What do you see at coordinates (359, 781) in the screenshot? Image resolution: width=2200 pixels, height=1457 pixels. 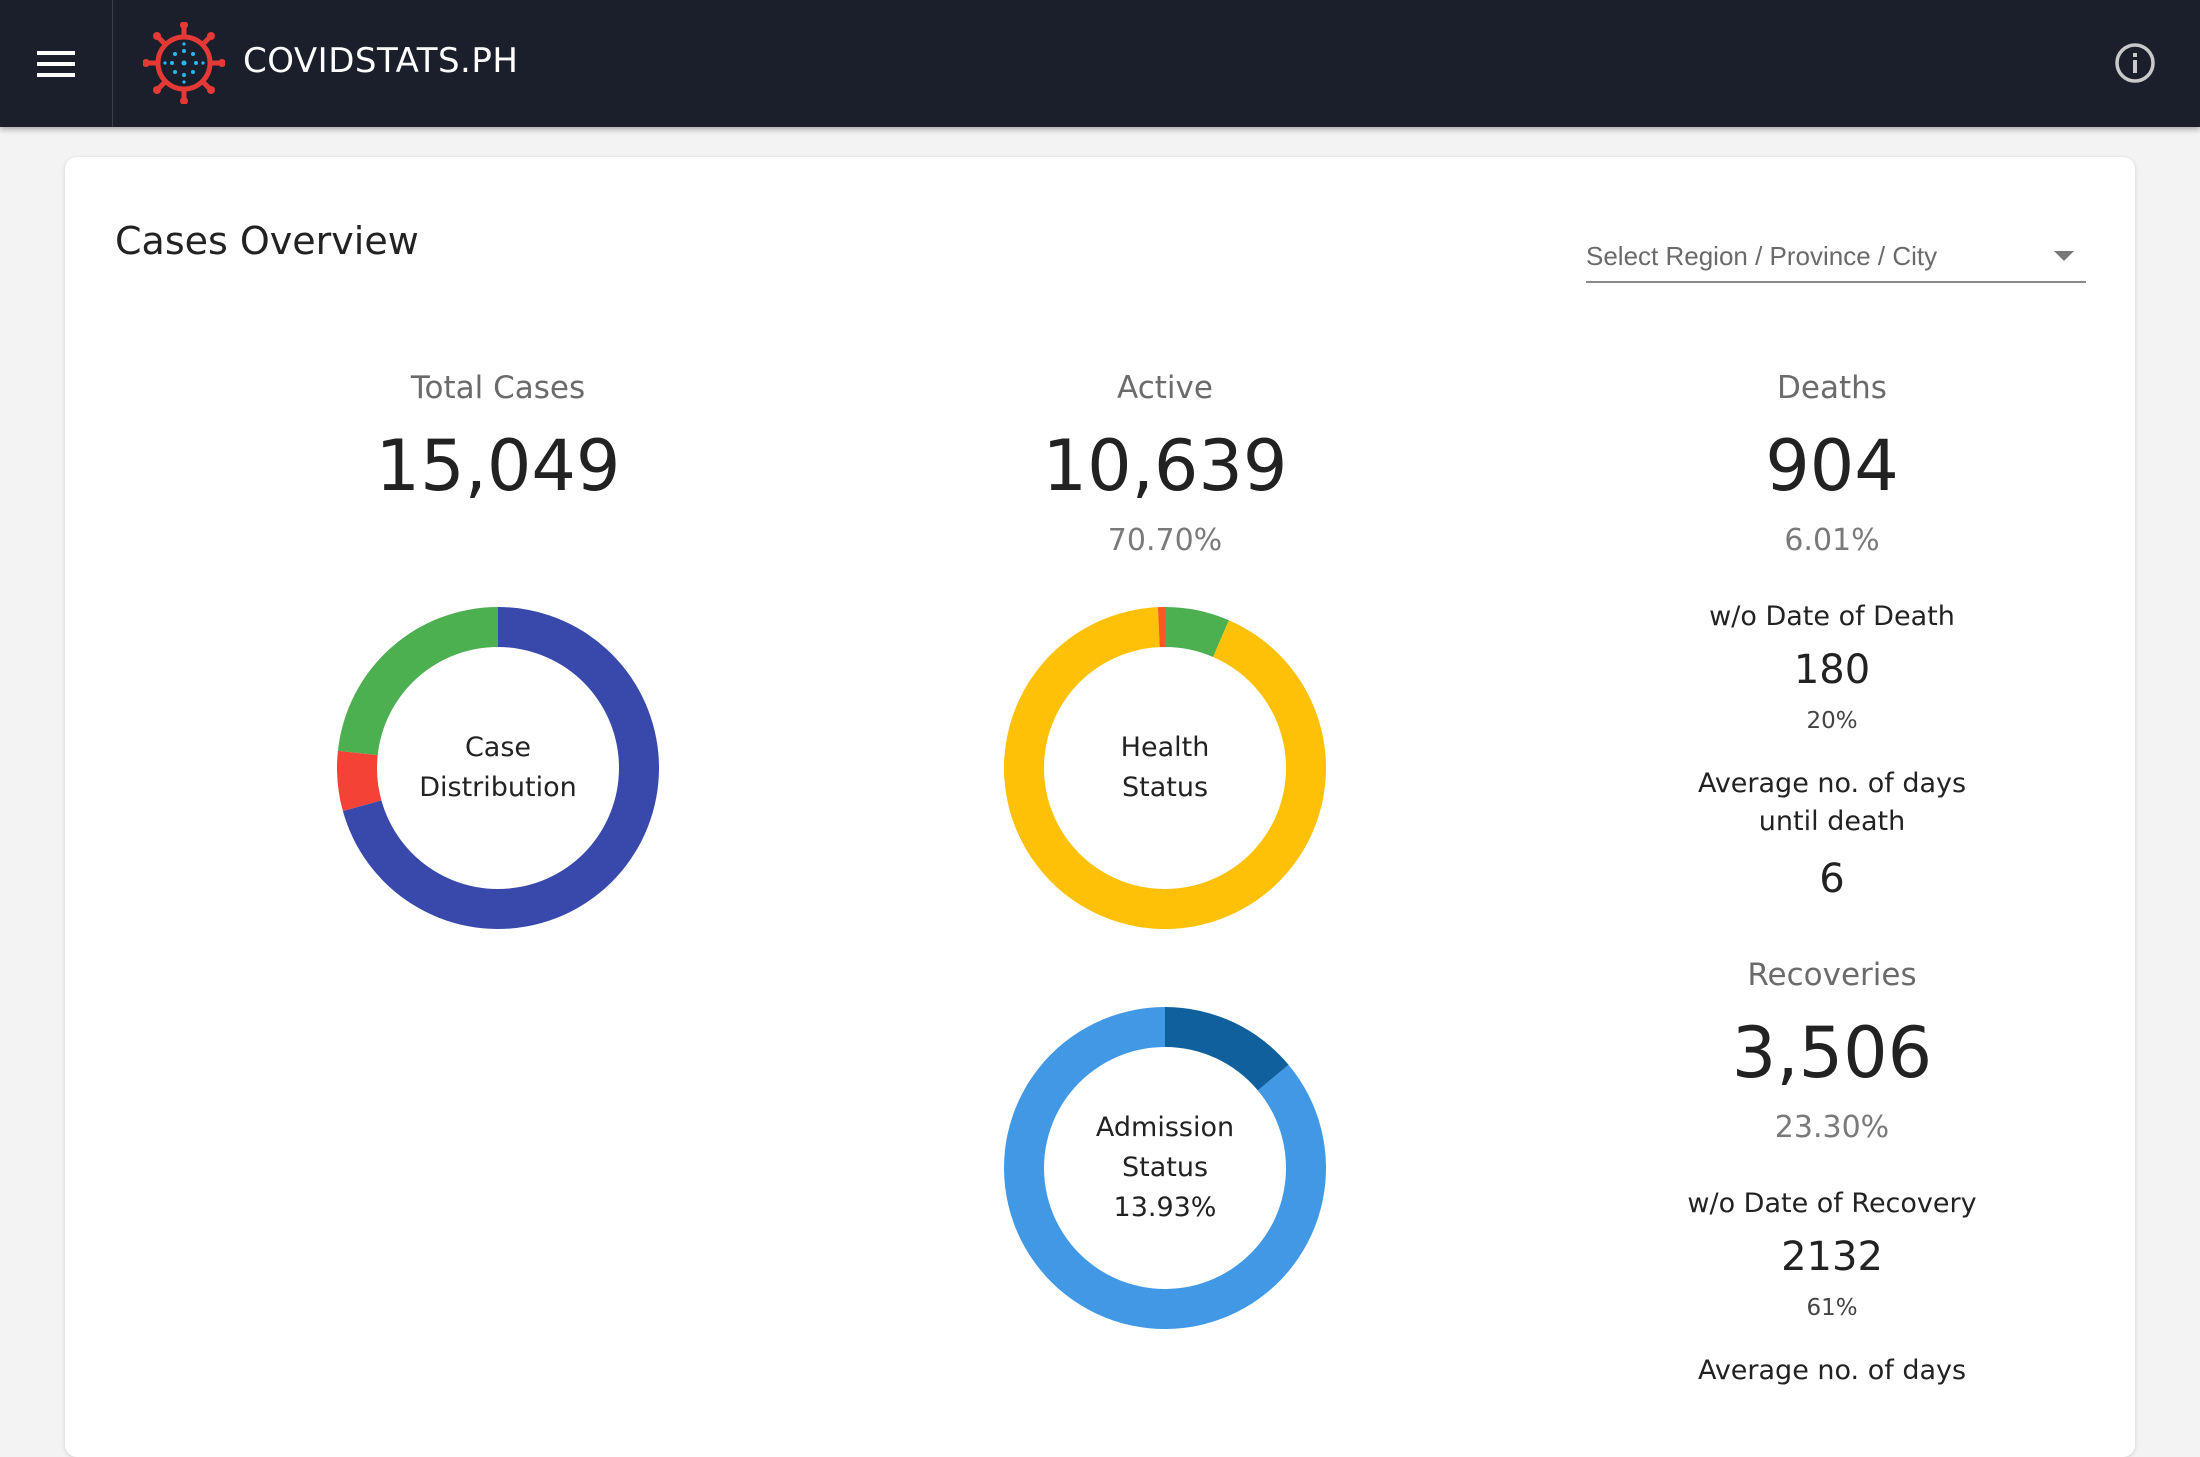 I see `donut-slice-deaths` at bounding box center [359, 781].